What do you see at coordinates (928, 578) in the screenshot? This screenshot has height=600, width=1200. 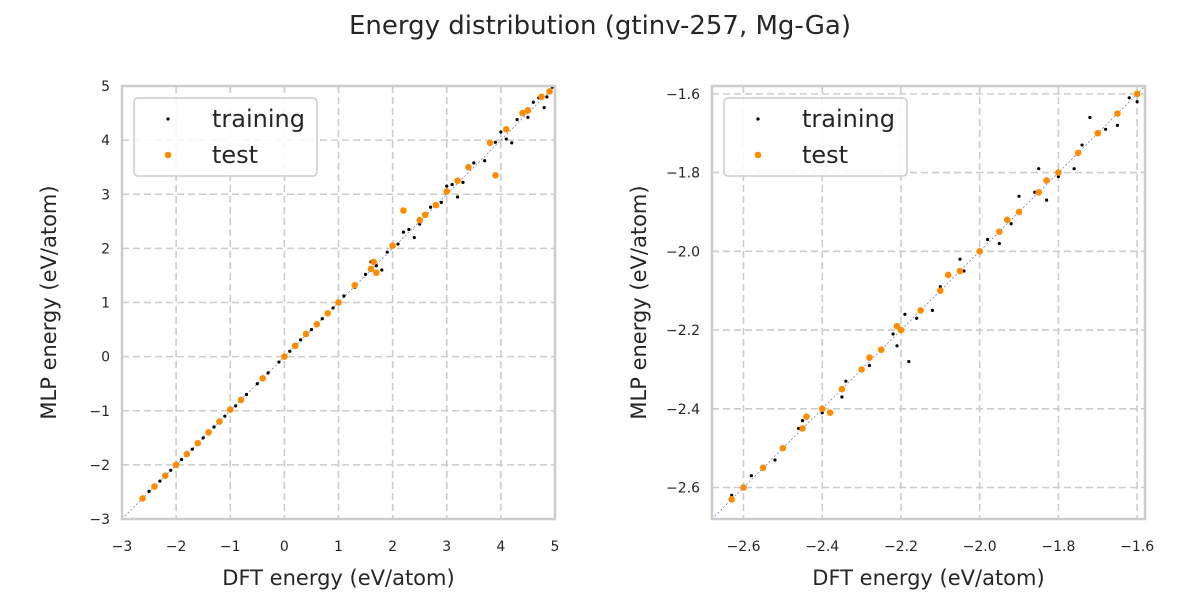 I see `chart-1-x-axis-label: DFT energy (eV/atom)` at bounding box center [928, 578].